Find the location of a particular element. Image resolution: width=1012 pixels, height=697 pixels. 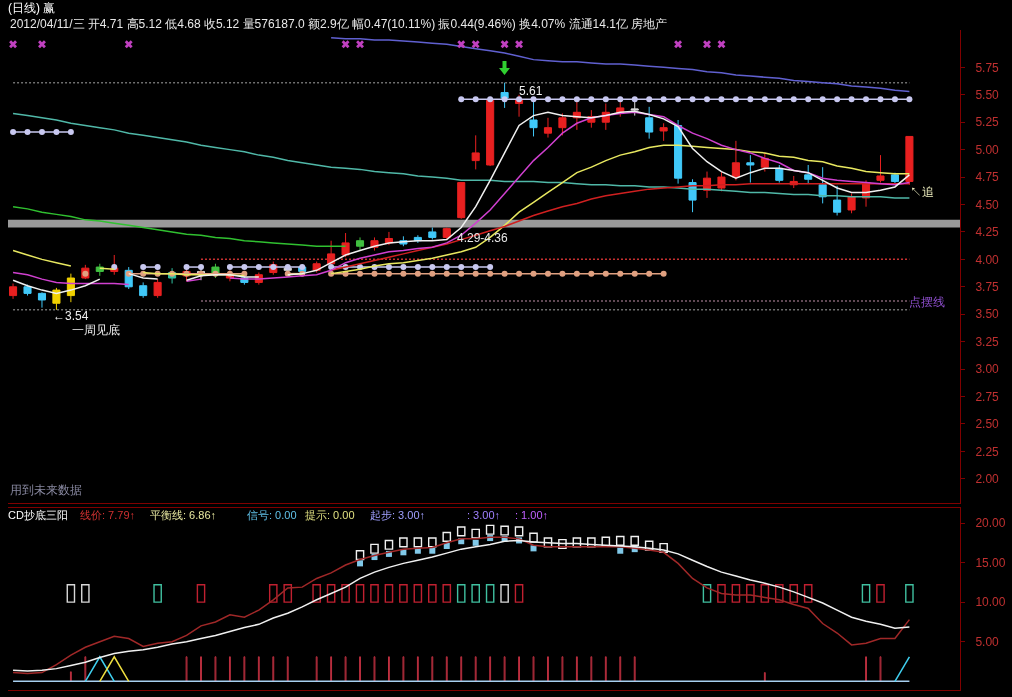

chart-title: (日线) 赢 is located at coordinates (32, 8).